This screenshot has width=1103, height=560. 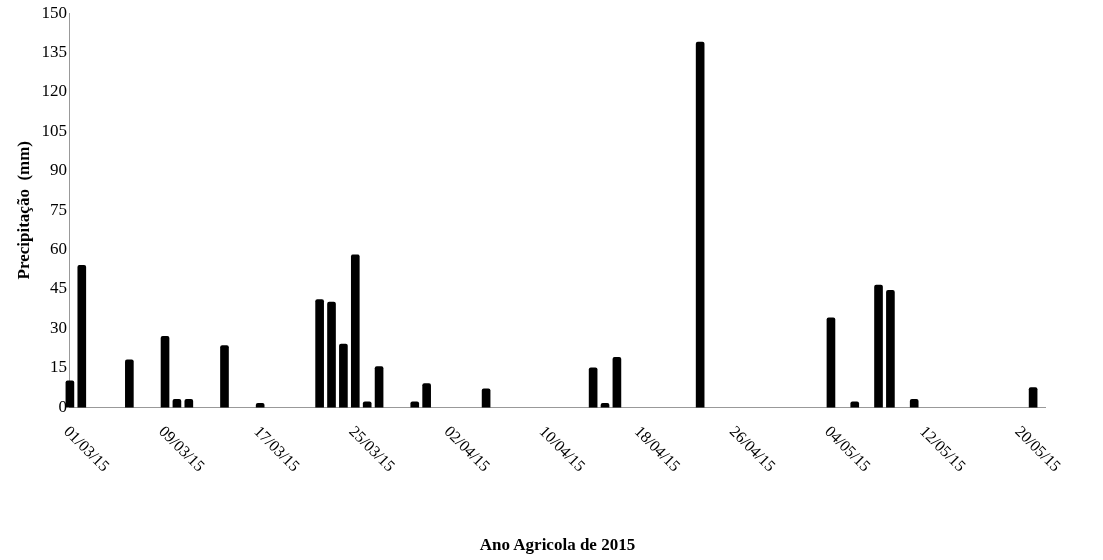 I want to click on y-tick-label: 135, so click(x=54, y=52).